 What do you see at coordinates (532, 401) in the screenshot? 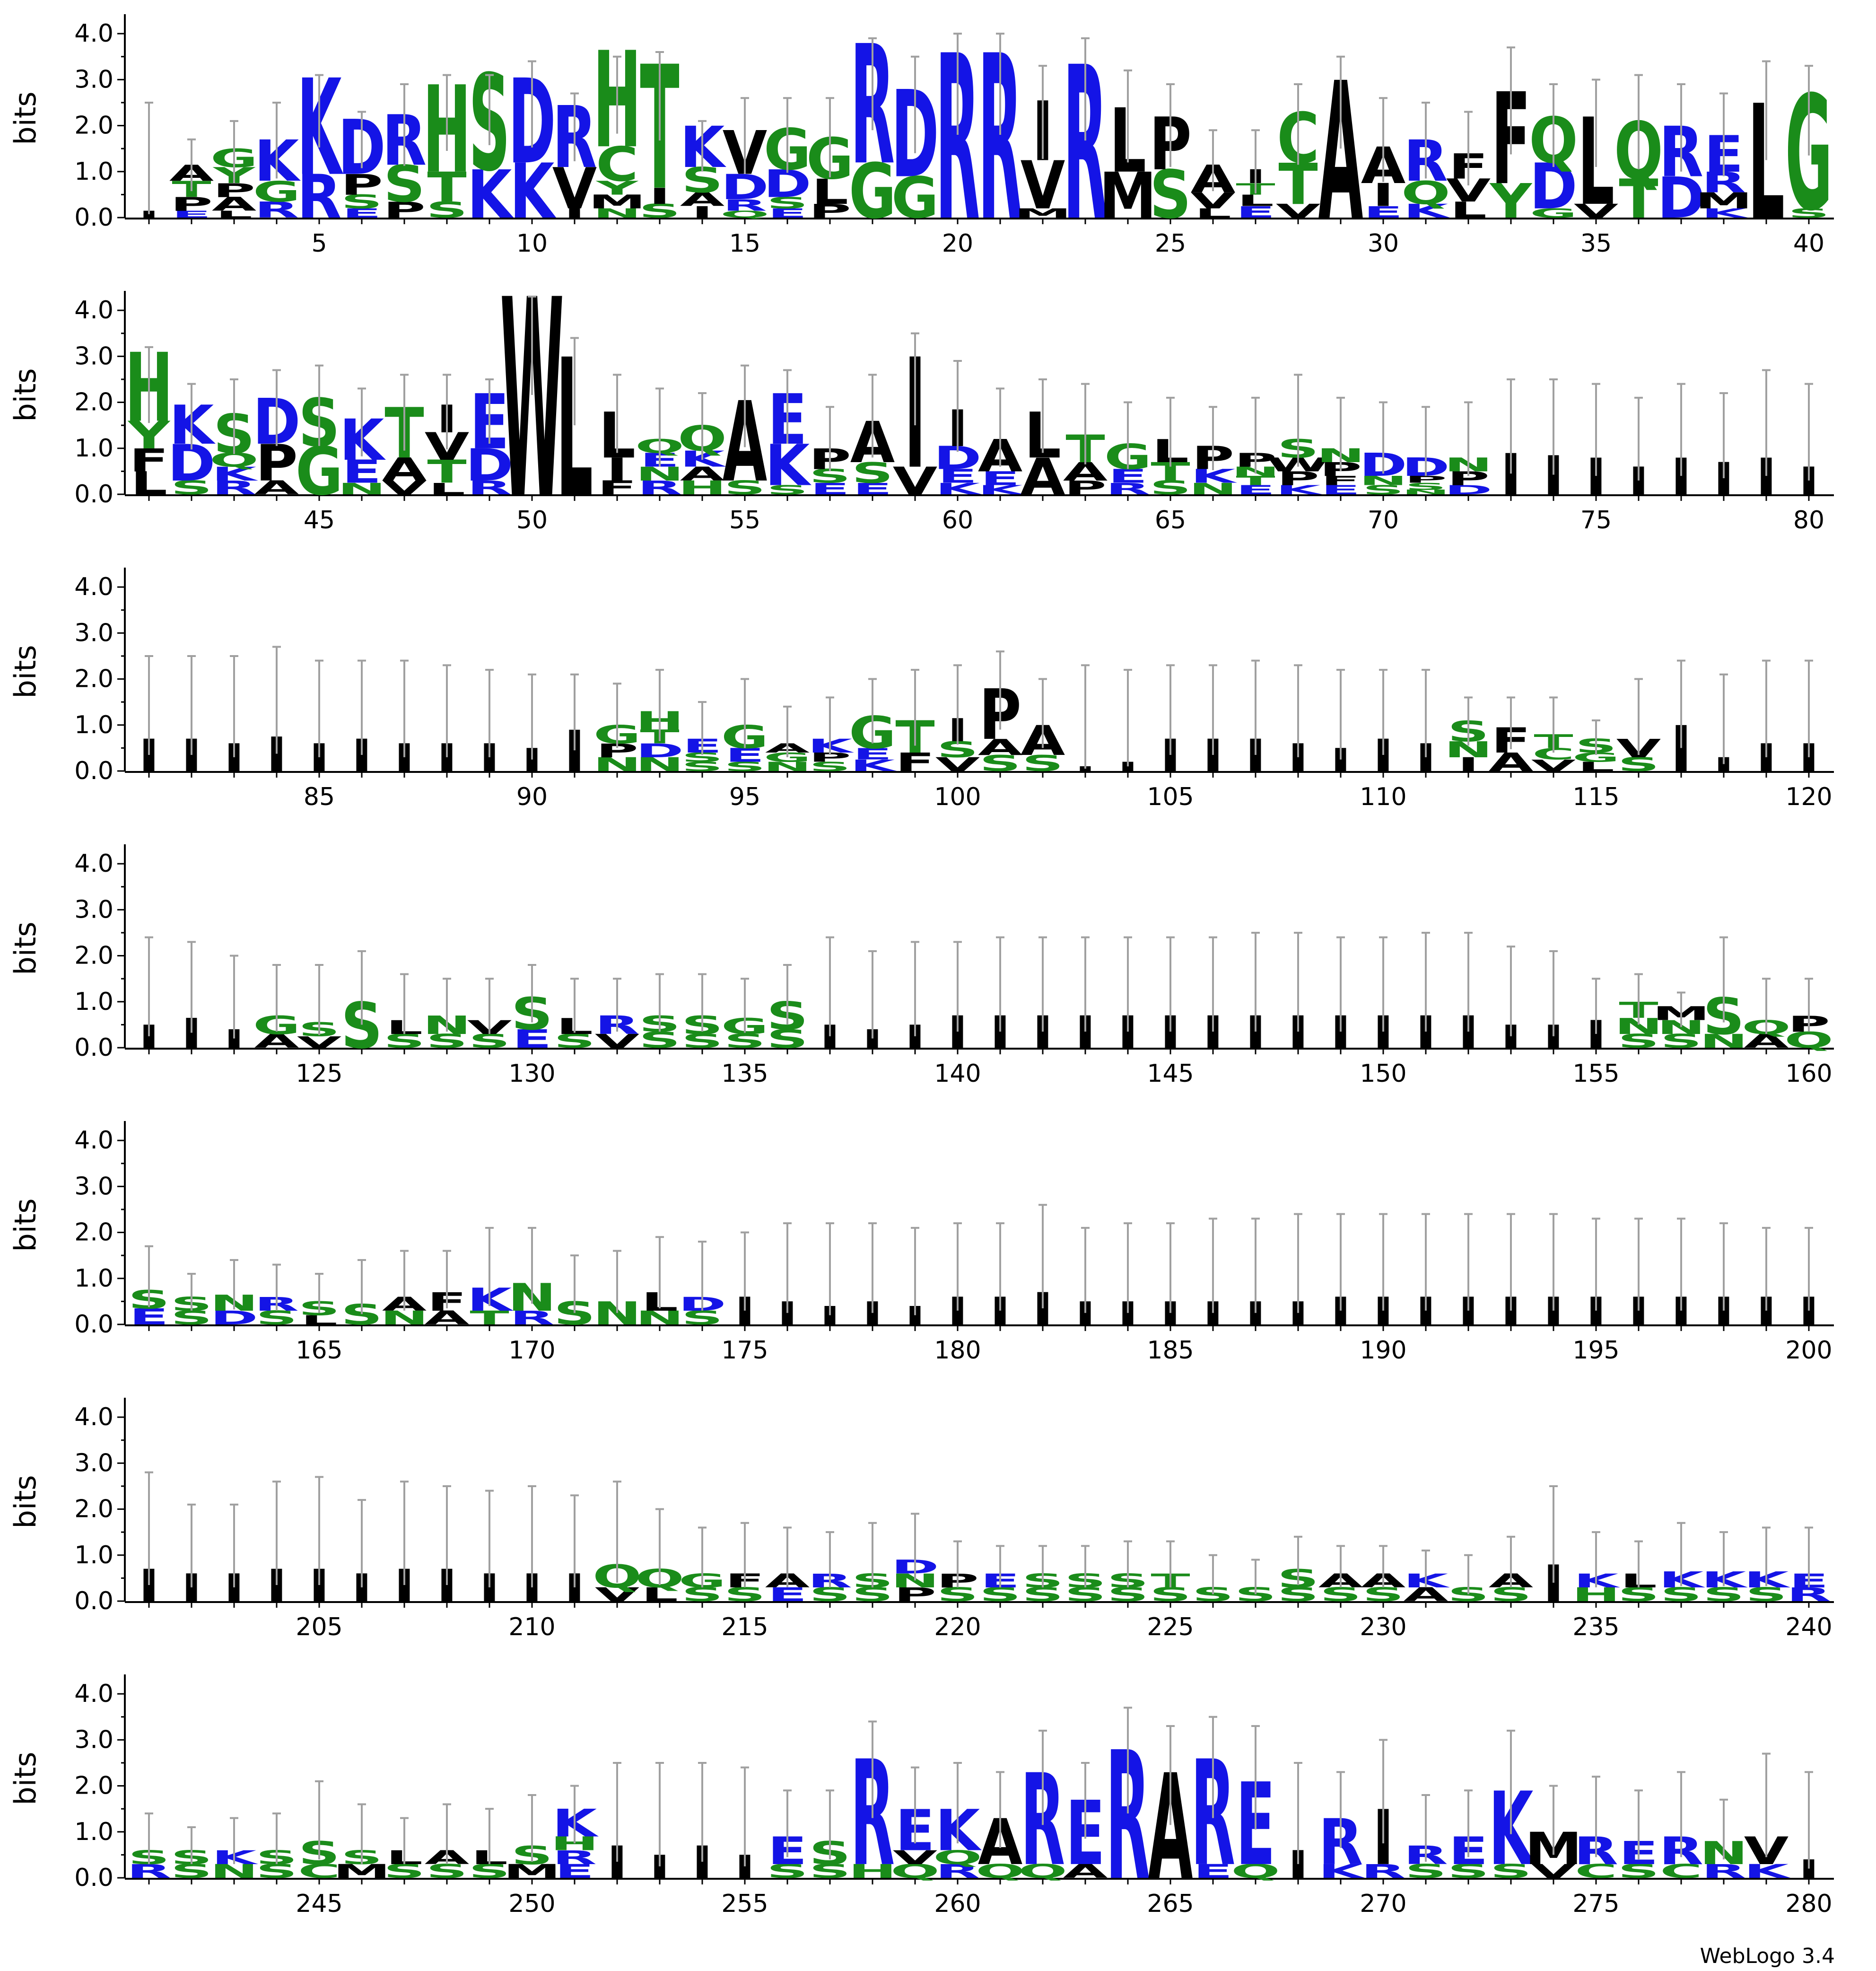
I see `residue-letter: W` at bounding box center [532, 401].